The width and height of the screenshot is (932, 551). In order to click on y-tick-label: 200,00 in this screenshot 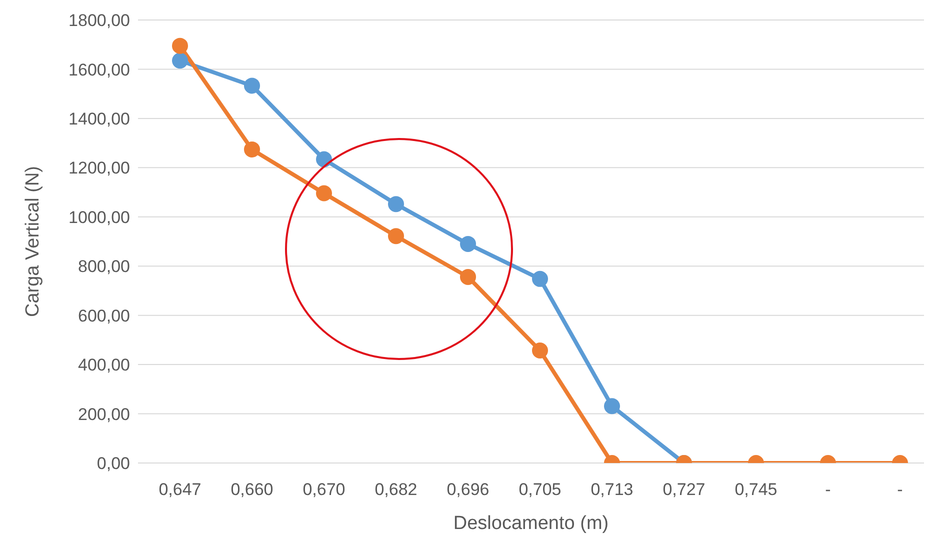, I will do `click(104, 414)`.